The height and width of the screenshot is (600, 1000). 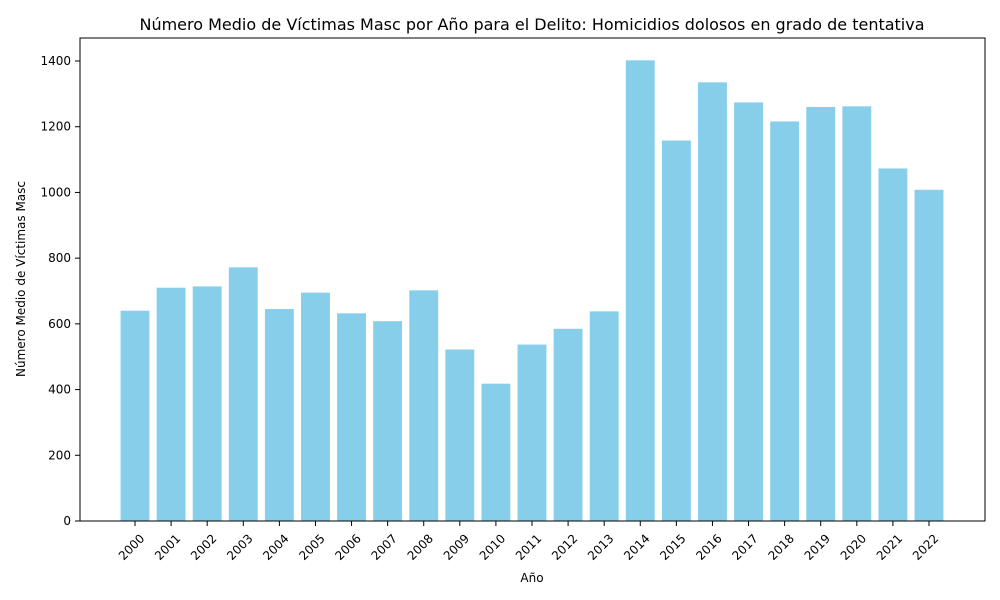 What do you see at coordinates (568, 424) in the screenshot?
I see `bar-2012` at bounding box center [568, 424].